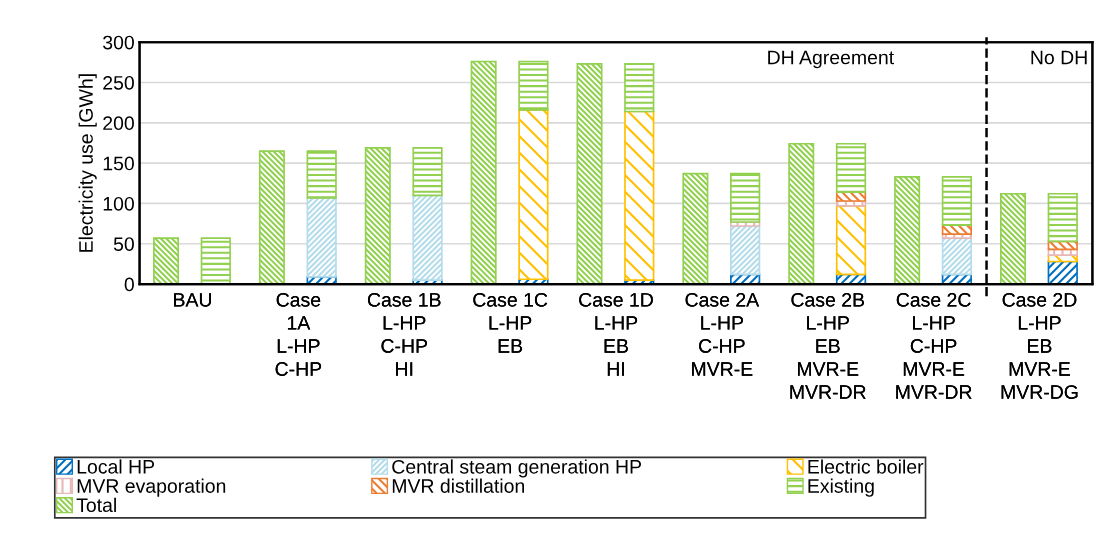 The image size is (1099, 534). Describe the element at coordinates (116, 466) in the screenshot. I see `legend-label: Local HP` at that location.